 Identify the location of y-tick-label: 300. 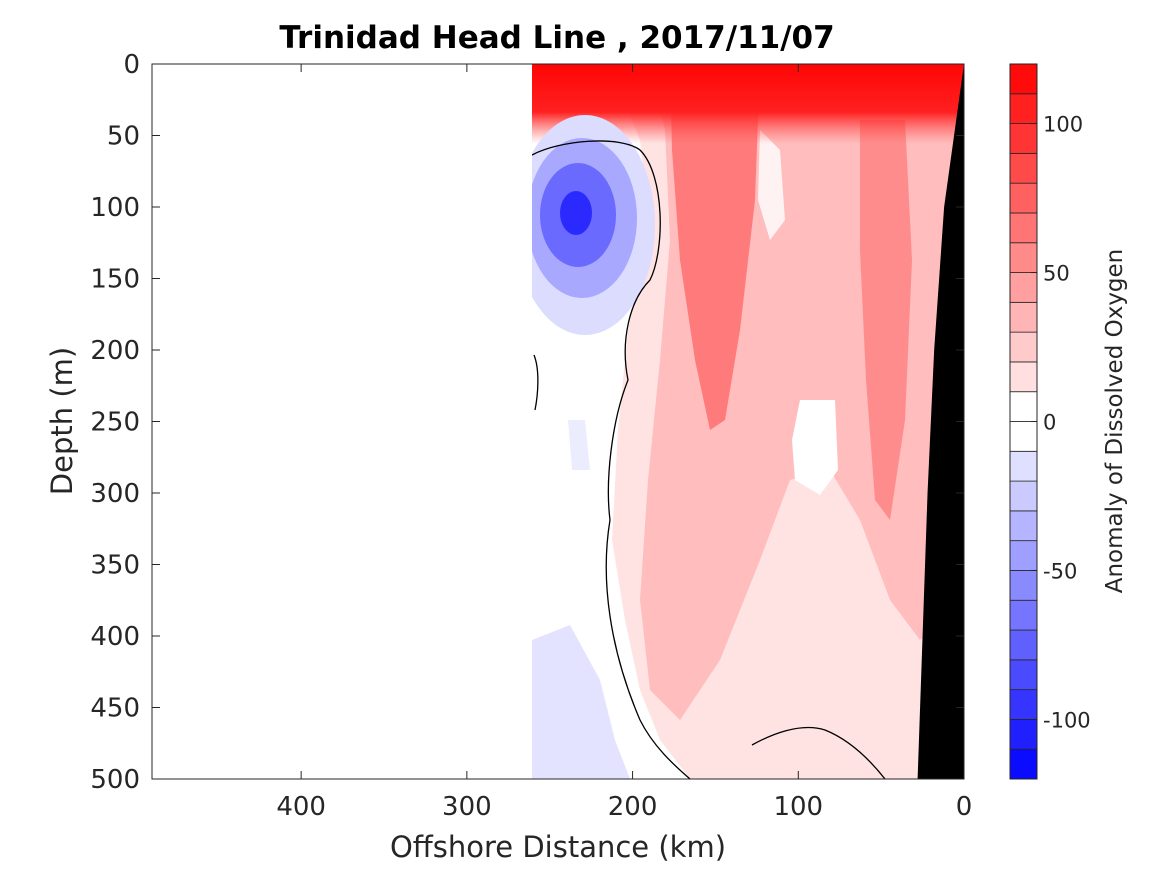
(115, 494).